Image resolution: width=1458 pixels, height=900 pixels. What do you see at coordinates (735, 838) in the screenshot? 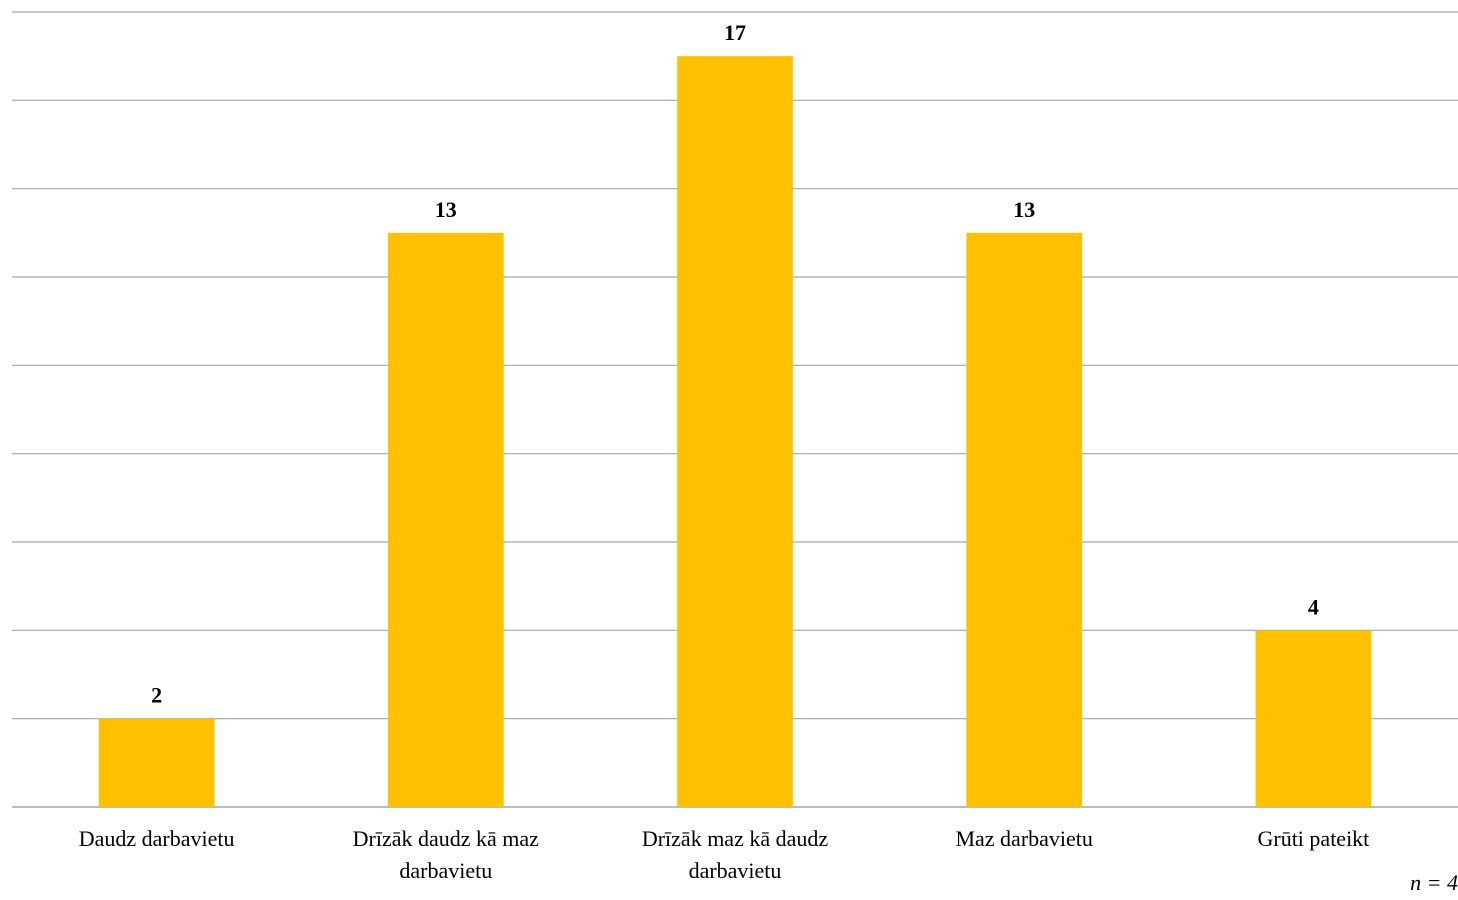
I see `category-label: Drīzāk maz kā daudz` at bounding box center [735, 838].